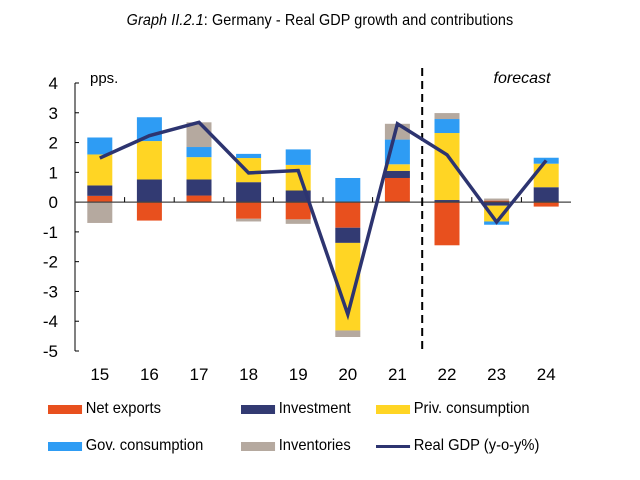 The image size is (640, 480). I want to click on y-tick-label: 3, so click(53, 113).